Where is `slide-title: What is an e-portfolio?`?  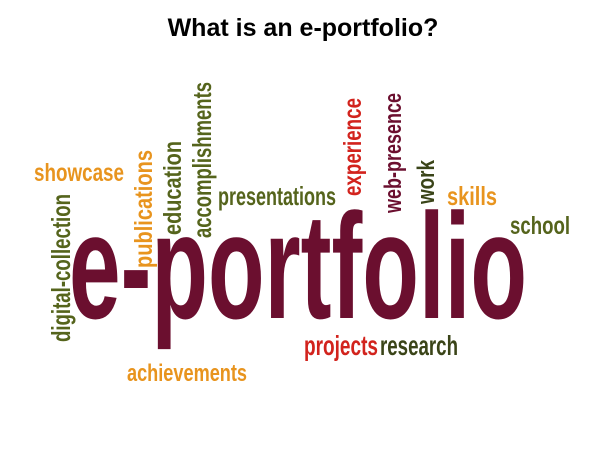
slide-title: What is an e-portfolio? is located at coordinates (303, 28).